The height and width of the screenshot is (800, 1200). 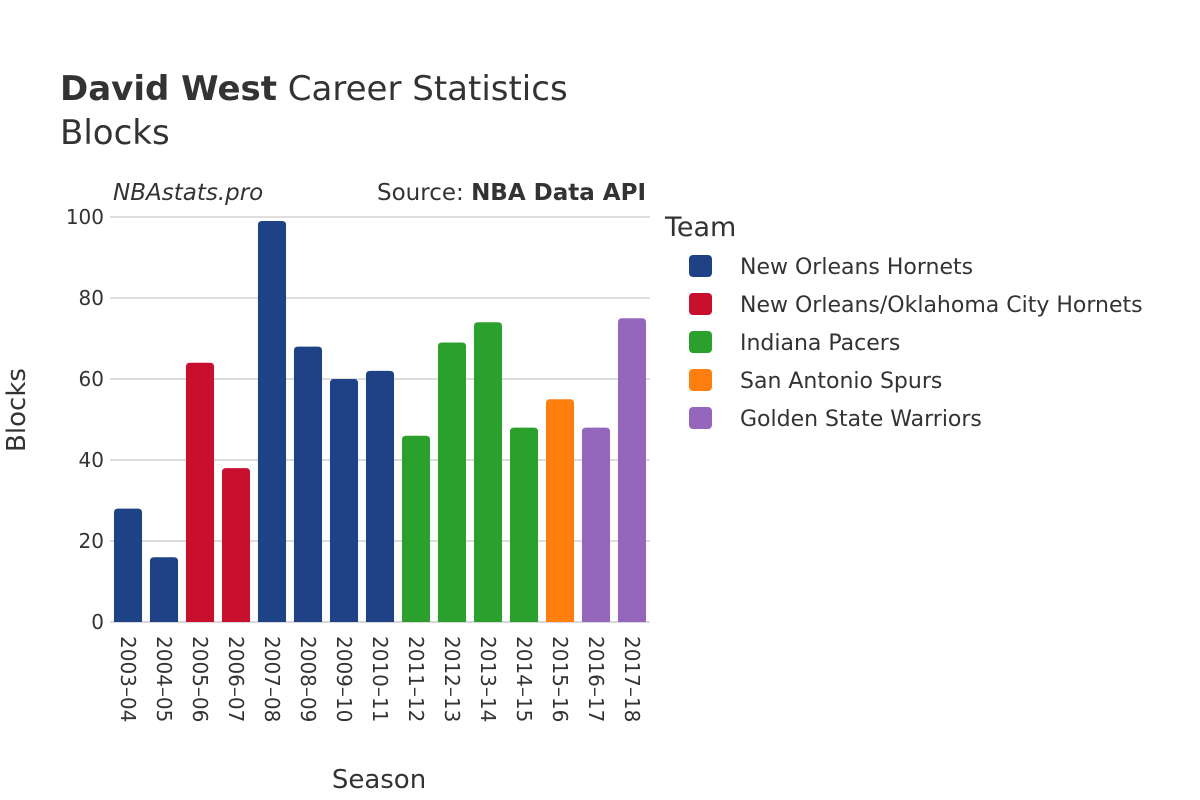 What do you see at coordinates (168, 89) in the screenshot?
I see `chart-title-player: David West` at bounding box center [168, 89].